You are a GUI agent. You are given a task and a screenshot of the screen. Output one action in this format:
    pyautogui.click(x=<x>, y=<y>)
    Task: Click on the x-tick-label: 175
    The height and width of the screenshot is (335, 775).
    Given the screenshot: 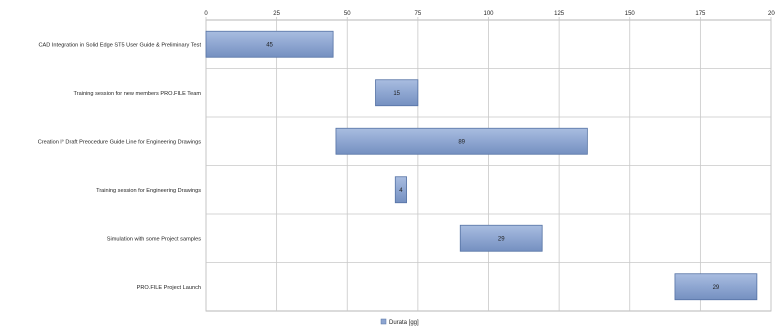 What is the action you would take?
    pyautogui.click(x=700, y=14)
    